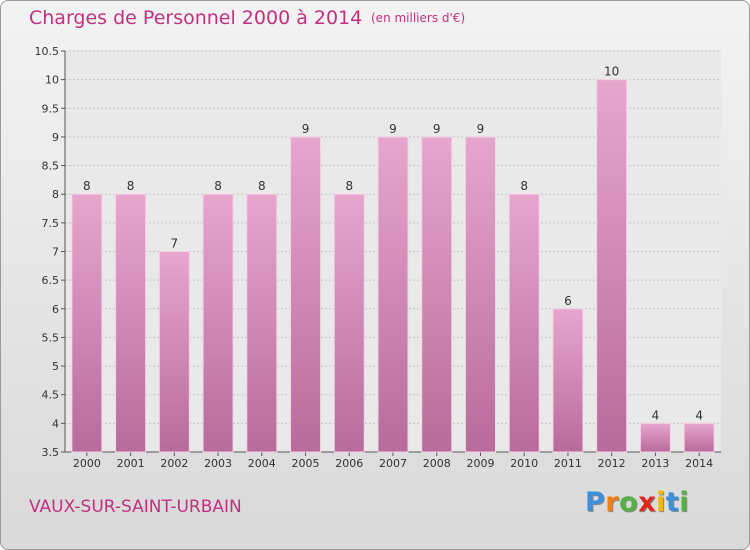 Image resolution: width=750 pixels, height=550 pixels. Describe the element at coordinates (568, 301) in the screenshot. I see `bar-value-label: 6` at that location.